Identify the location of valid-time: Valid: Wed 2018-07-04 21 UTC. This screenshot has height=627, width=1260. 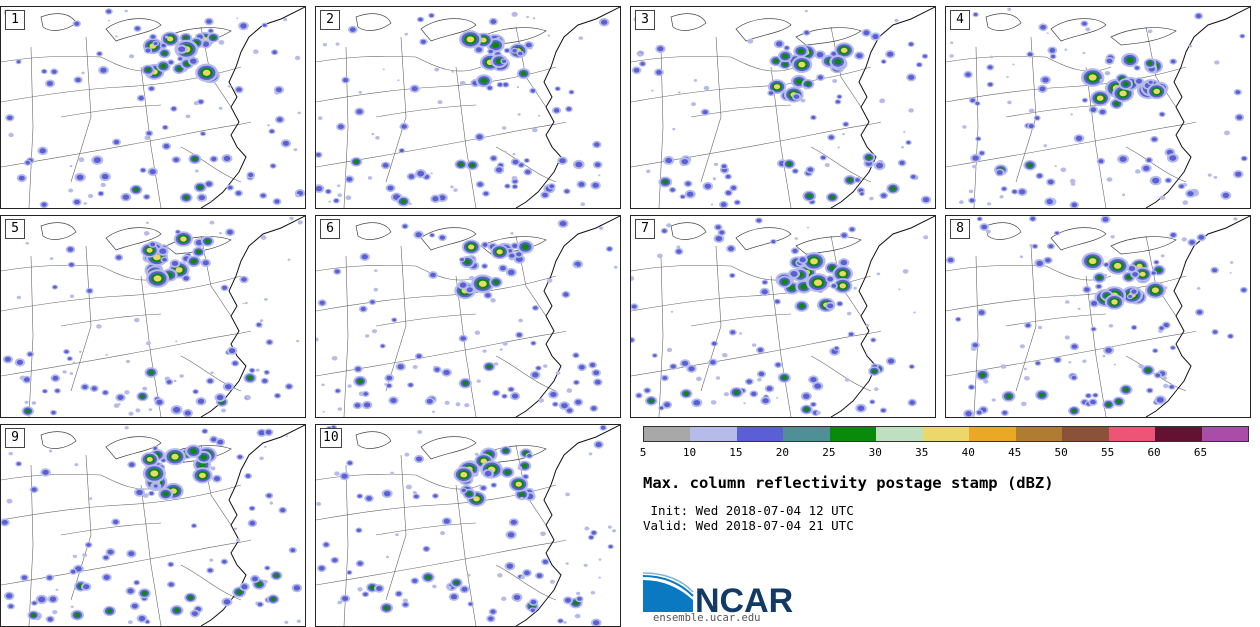
(748, 525).